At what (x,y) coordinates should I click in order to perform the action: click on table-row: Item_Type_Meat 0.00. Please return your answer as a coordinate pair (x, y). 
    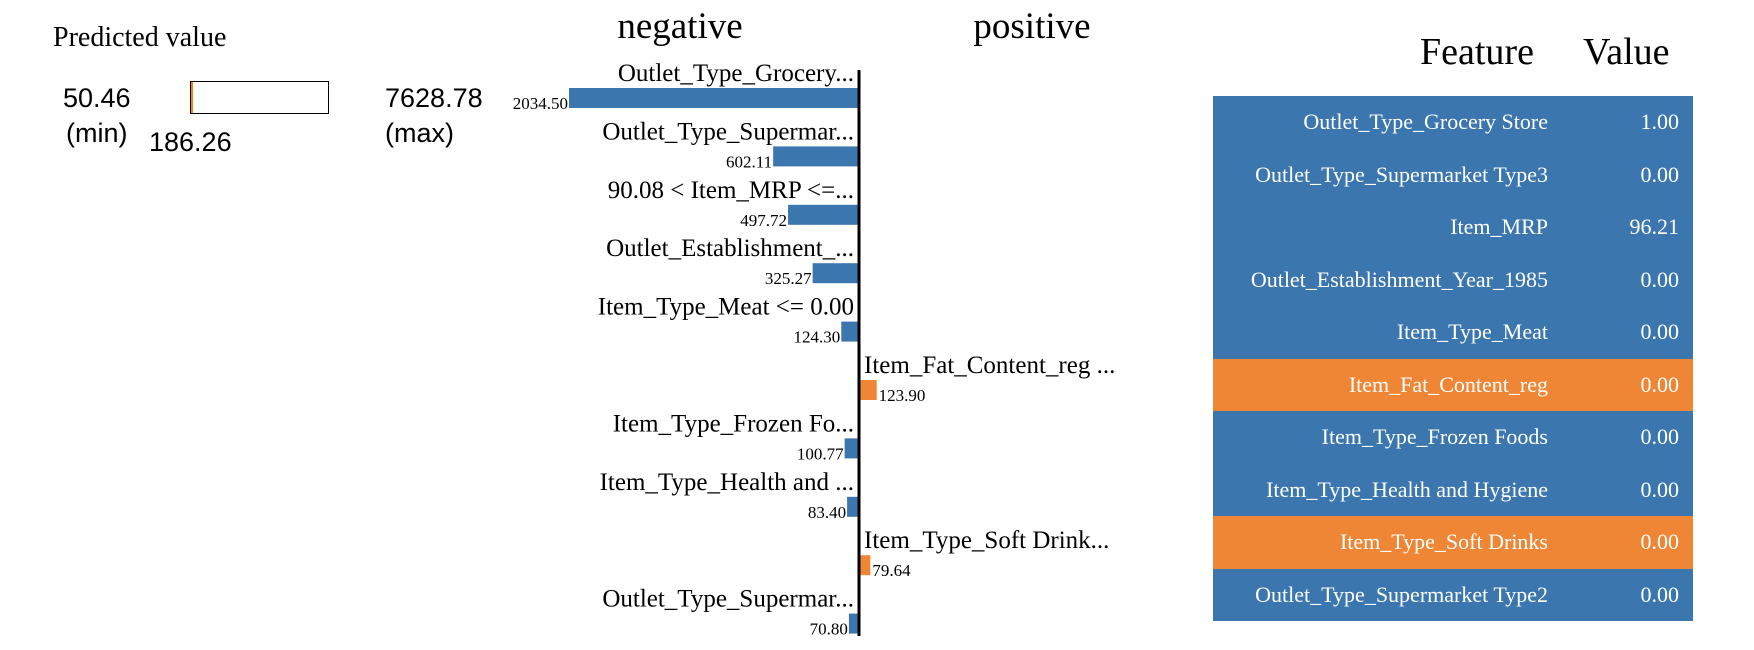
    Looking at the image, I should click on (1453, 332).